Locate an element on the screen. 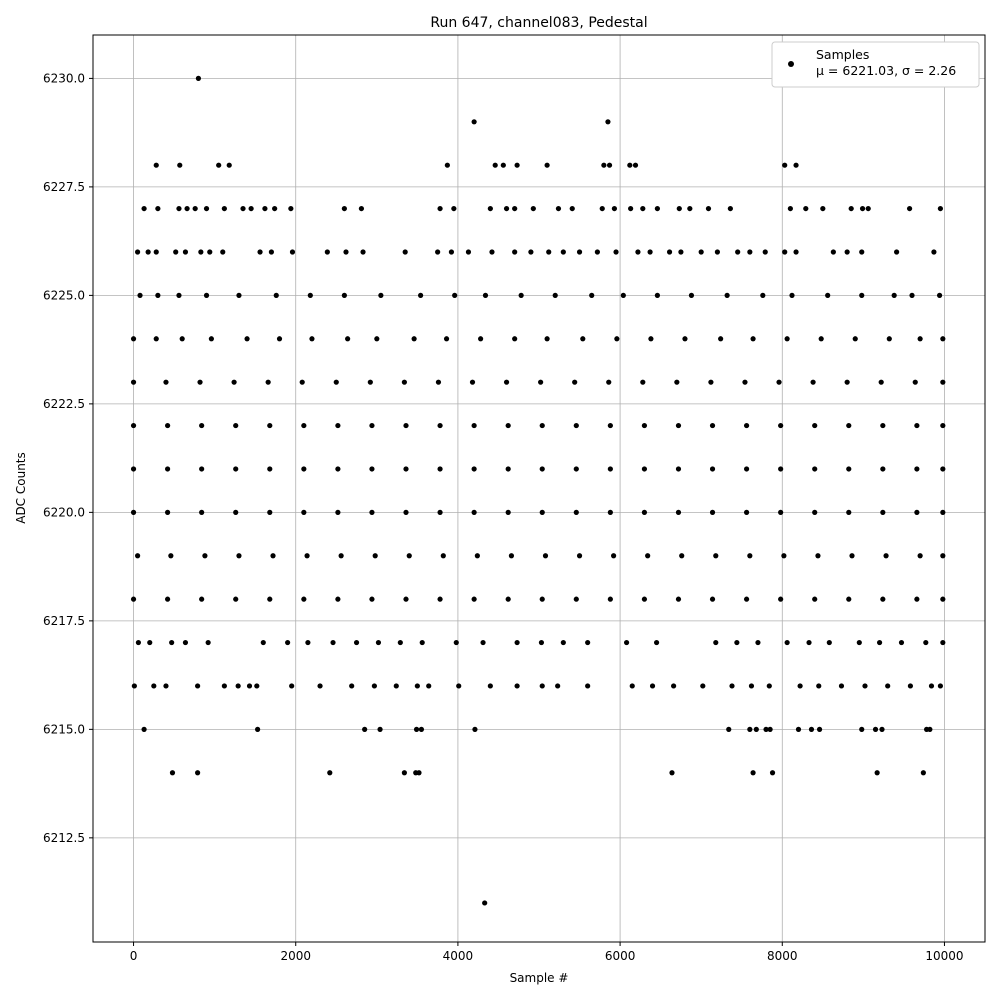  chart-title: Run 647, channel083, Pedestal is located at coordinates (538, 23).